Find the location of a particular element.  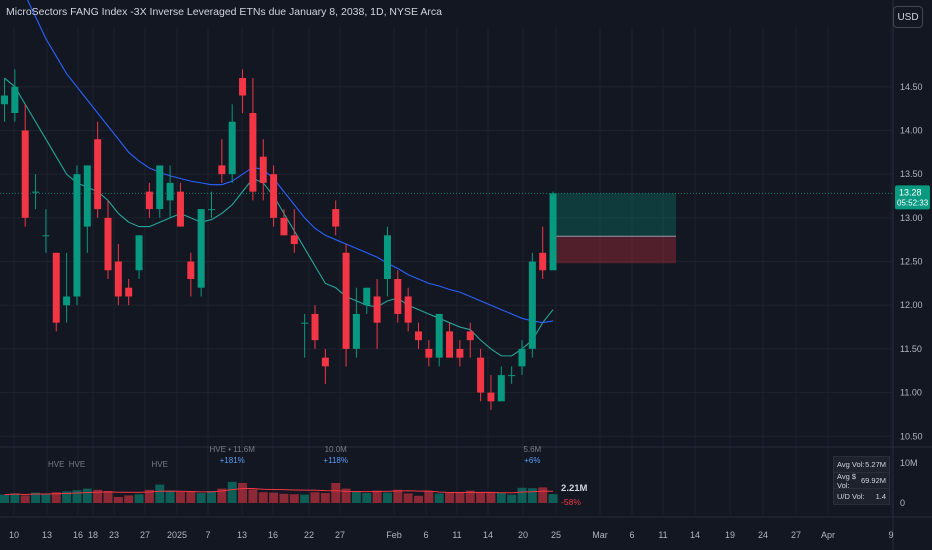

time-axis-label: Feb is located at coordinates (394, 535).